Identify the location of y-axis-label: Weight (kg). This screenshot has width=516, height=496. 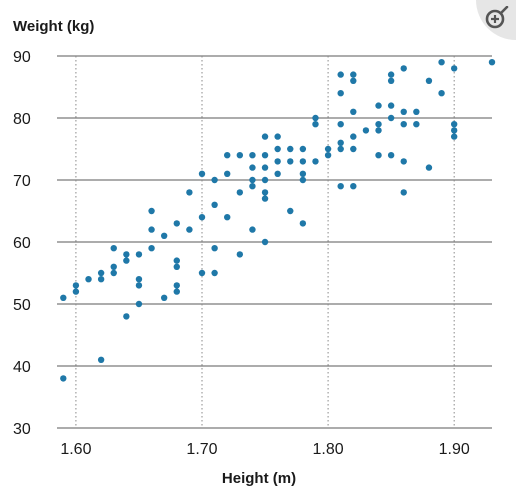
(53, 26).